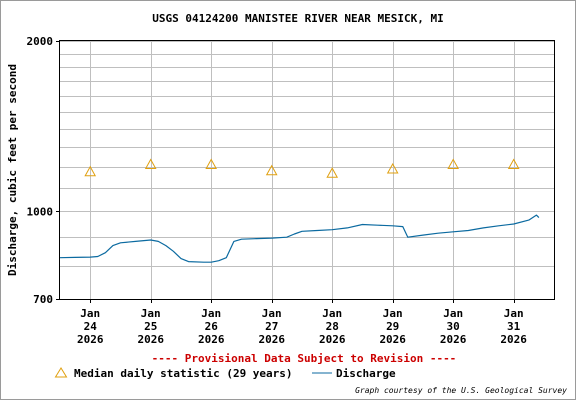 The width and height of the screenshot is (576, 400). Describe the element at coordinates (91, 326) in the screenshot. I see `x-tick-label-day: 24` at that location.